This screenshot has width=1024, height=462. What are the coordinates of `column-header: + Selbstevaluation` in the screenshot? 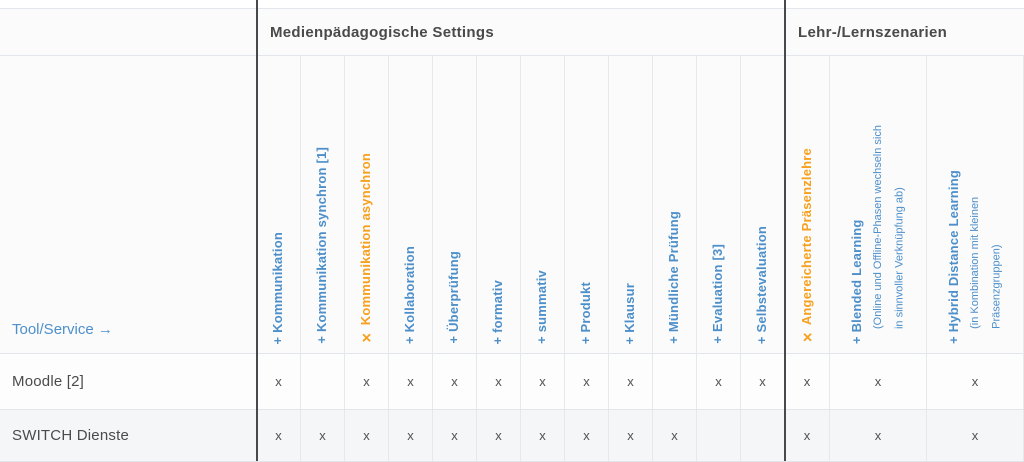 It's located at (763, 204).